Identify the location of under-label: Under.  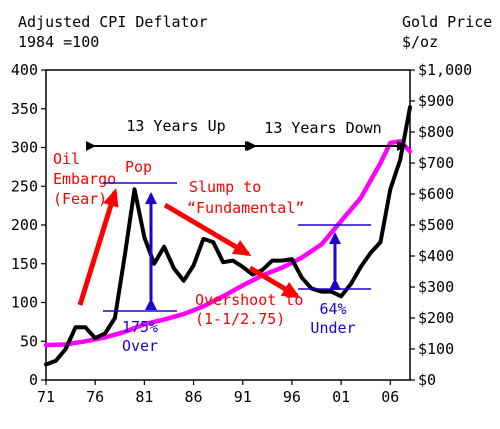
(332, 328).